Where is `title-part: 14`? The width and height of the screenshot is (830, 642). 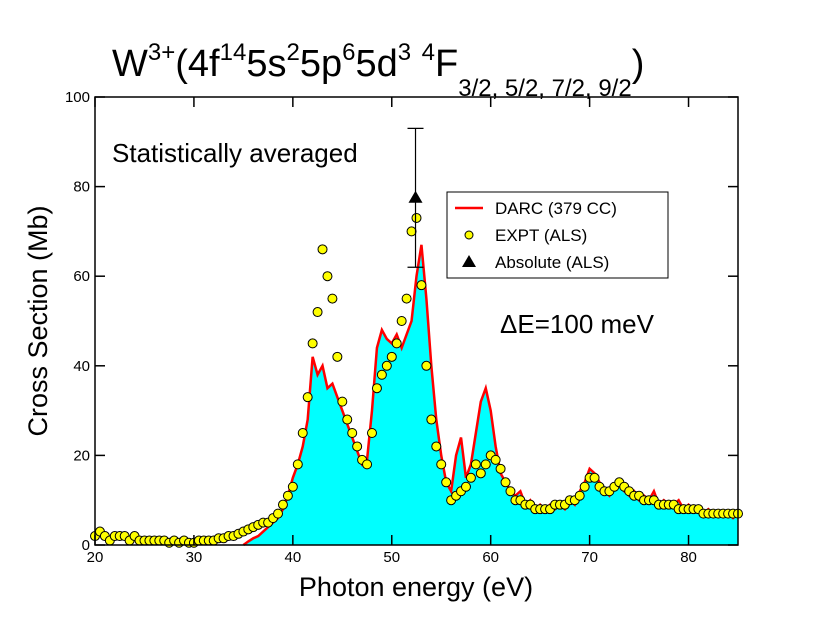 title-part: 14 is located at coordinates (233, 52).